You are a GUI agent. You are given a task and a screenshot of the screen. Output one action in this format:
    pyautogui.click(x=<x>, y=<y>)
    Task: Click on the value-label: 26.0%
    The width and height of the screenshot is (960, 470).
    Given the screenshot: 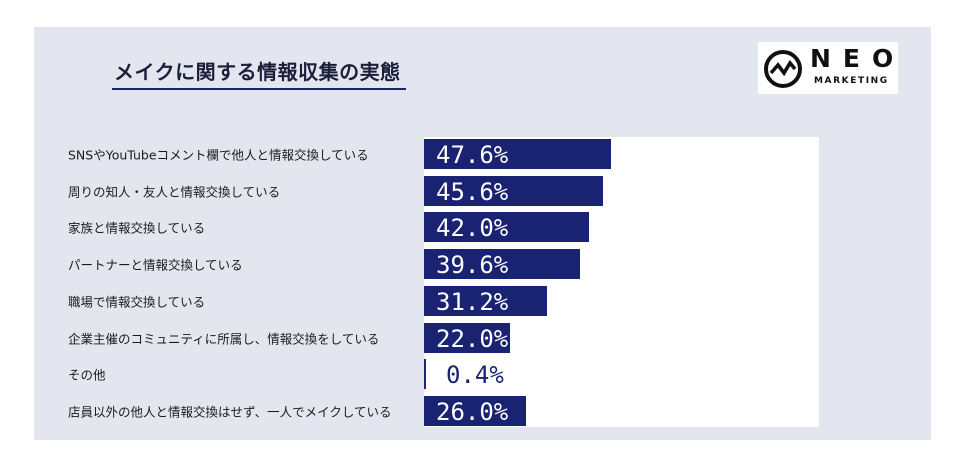 What is the action you would take?
    pyautogui.click(x=472, y=411)
    